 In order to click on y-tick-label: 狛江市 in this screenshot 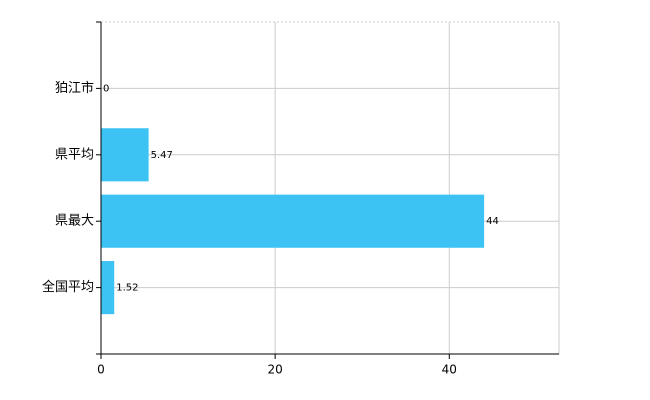, I will do `click(74, 88)`.